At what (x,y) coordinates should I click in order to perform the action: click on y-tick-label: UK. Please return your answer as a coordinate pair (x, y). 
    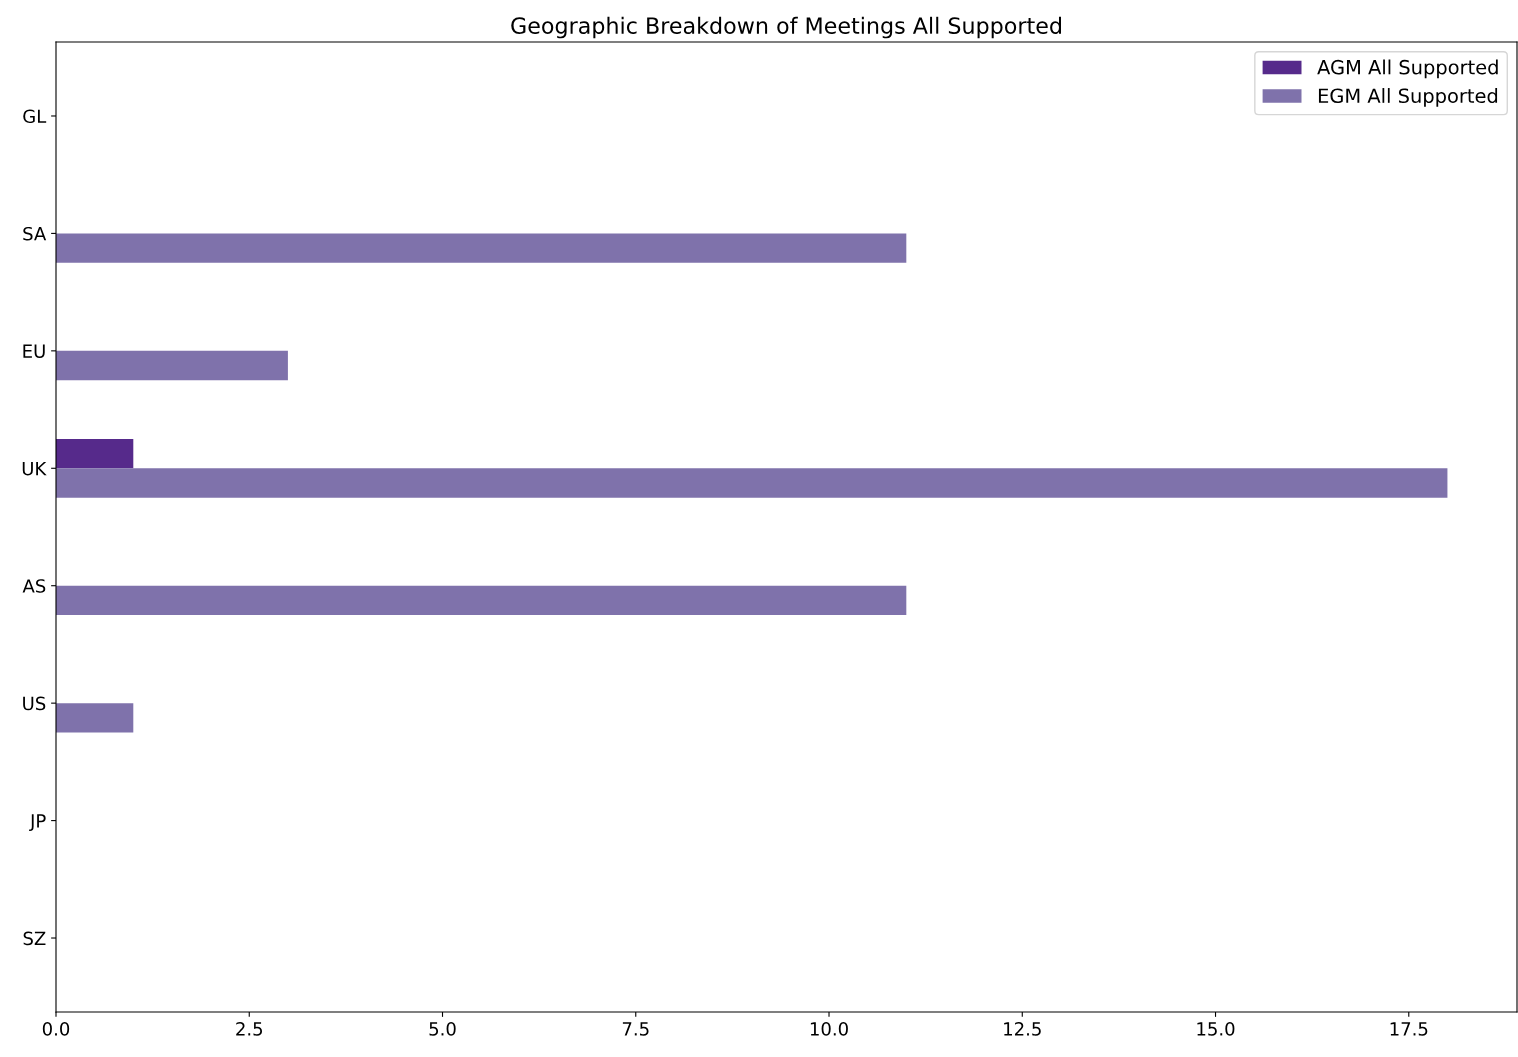
    Looking at the image, I should click on (34, 468).